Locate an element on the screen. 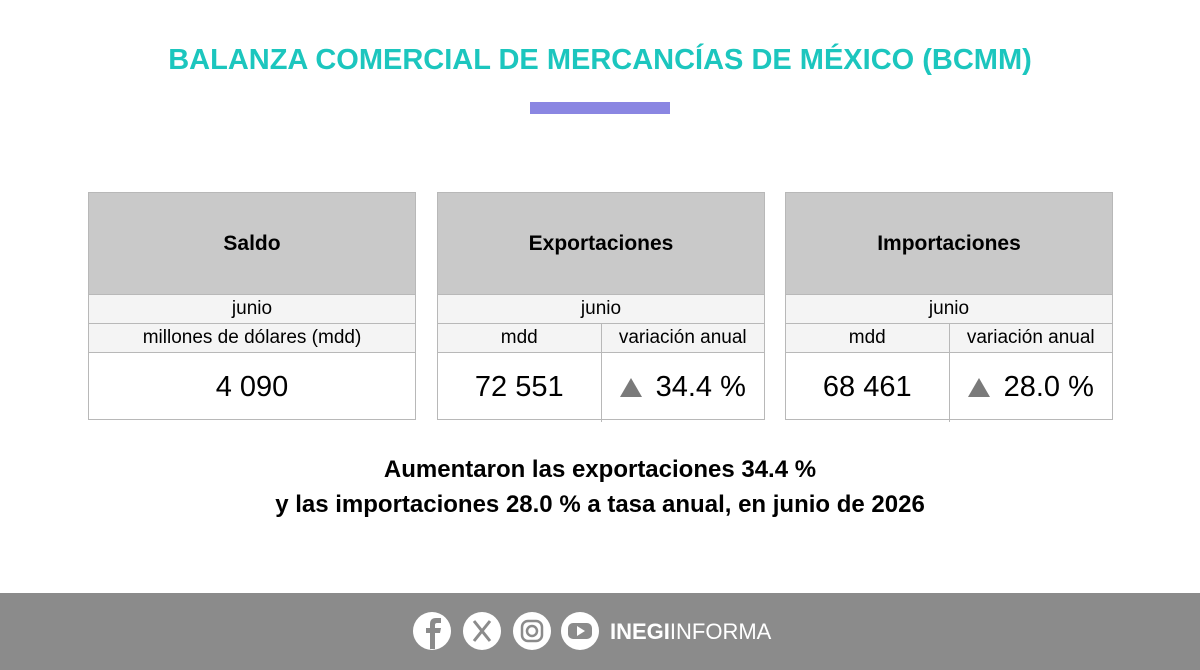 The height and width of the screenshot is (670, 1200). value-text: 68 461 is located at coordinates (867, 387).